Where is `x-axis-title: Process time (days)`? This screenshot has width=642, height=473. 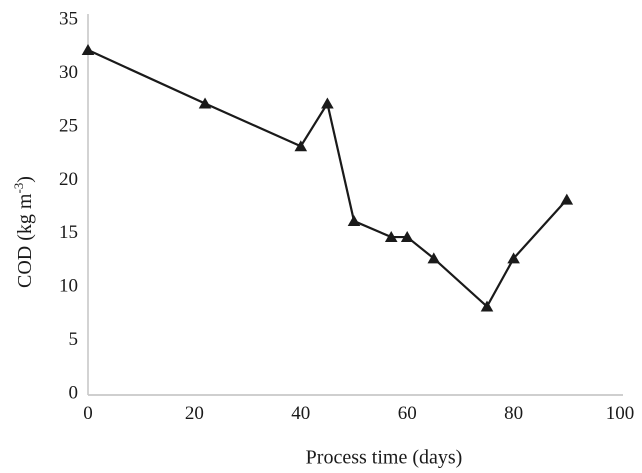 x-axis-title: Process time (days) is located at coordinates (384, 457).